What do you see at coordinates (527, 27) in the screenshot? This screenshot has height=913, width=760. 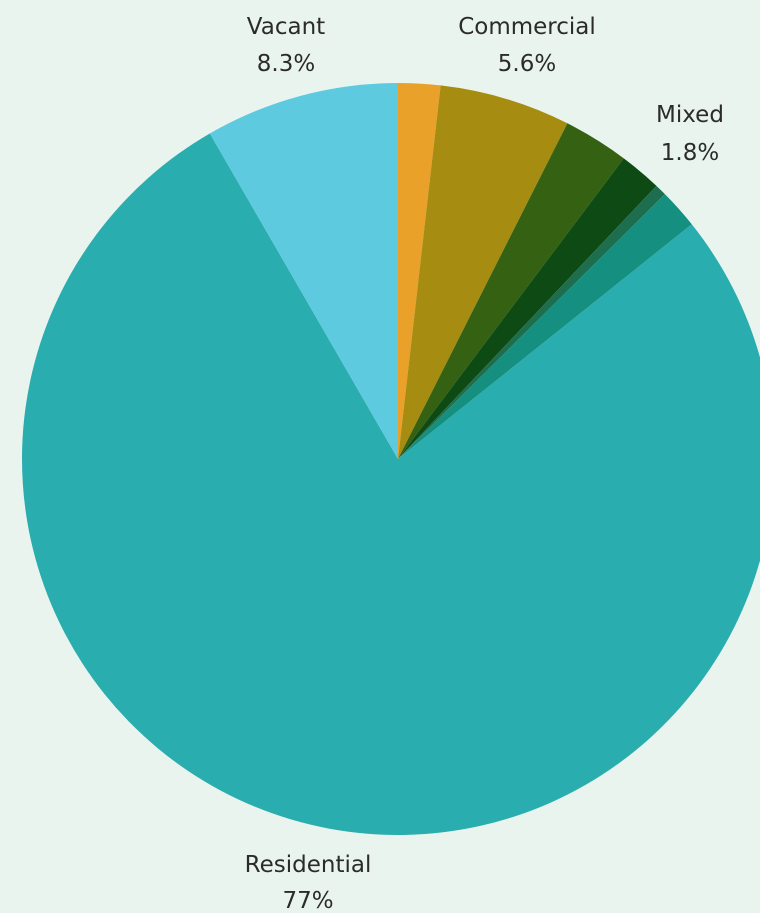 I see `label-commercial-name: Commercial` at bounding box center [527, 27].